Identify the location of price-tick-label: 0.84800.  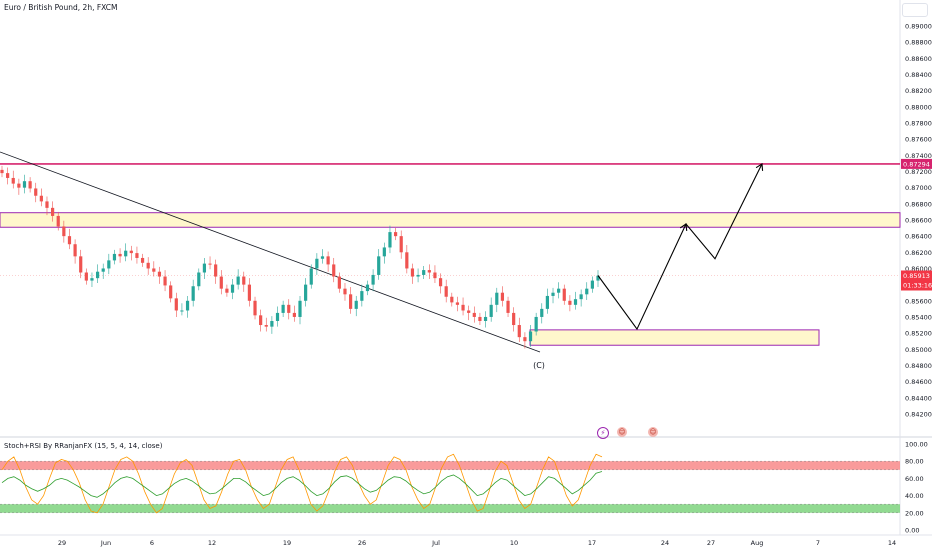
(918, 366).